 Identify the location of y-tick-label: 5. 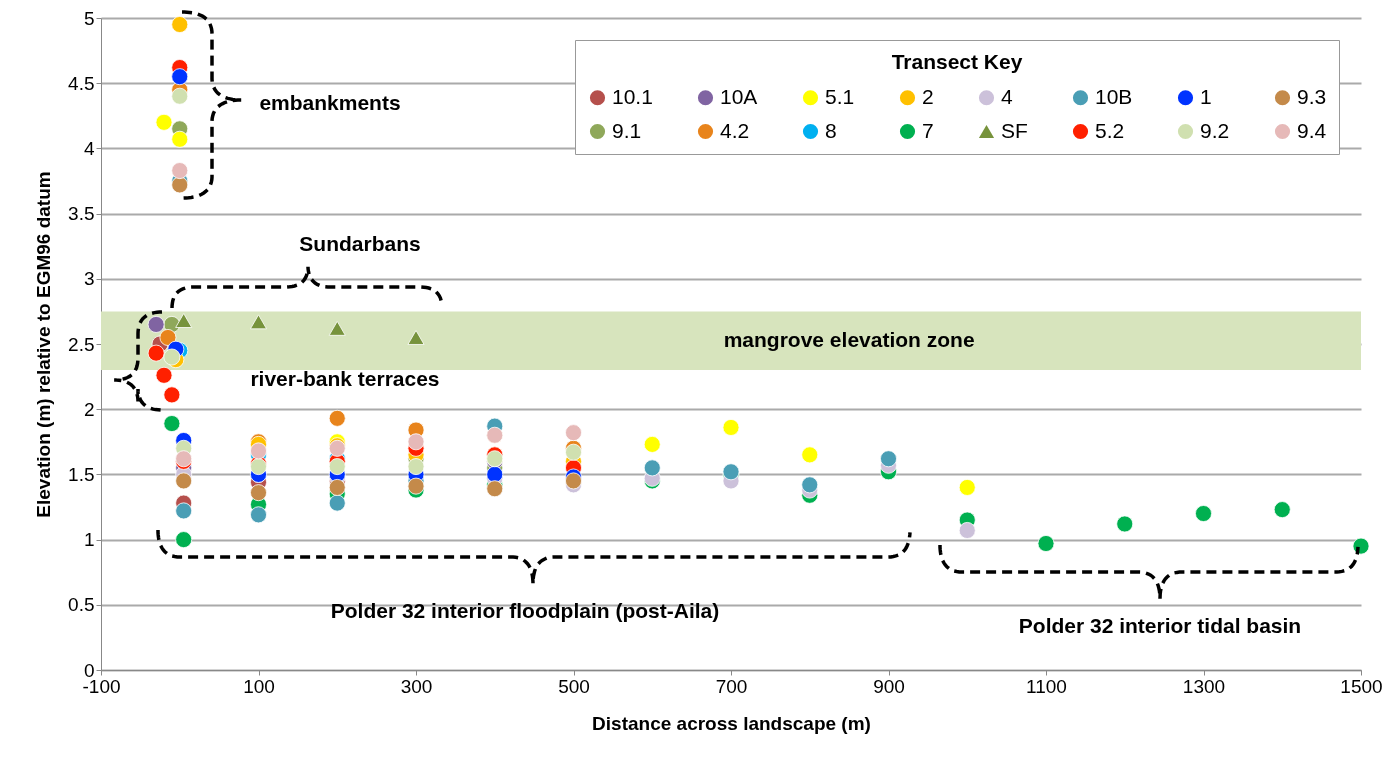
(89, 18).